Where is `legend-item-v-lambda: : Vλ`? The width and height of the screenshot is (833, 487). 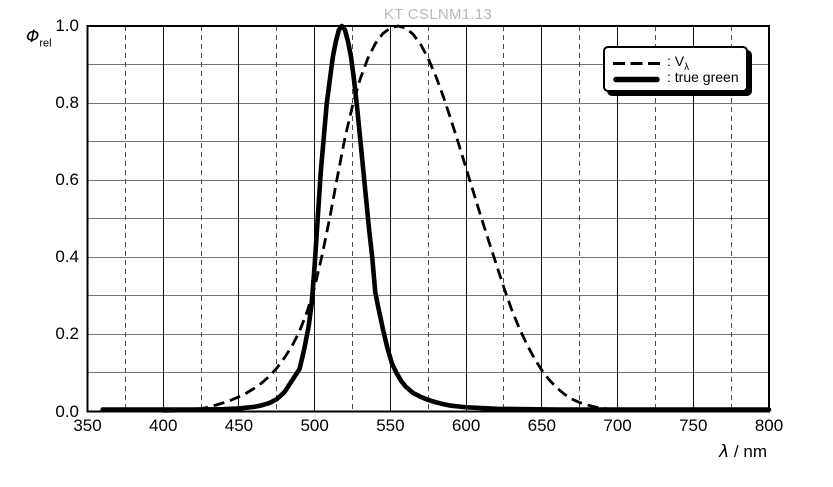
legend-item-v-lambda: : Vλ is located at coordinates (679, 63).